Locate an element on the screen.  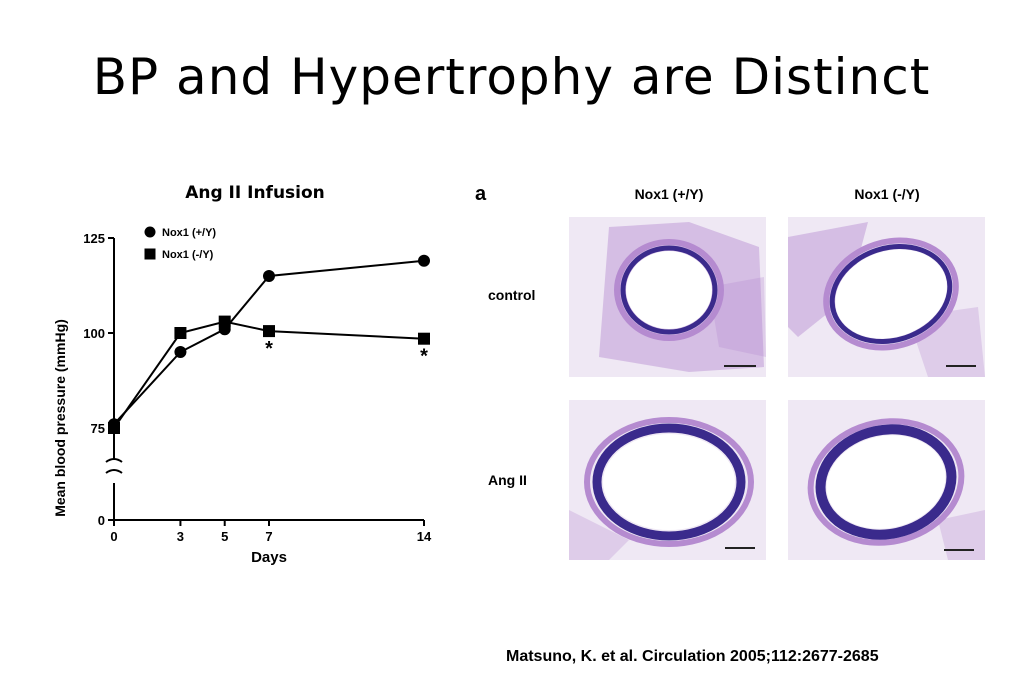
x-tick-label: 5 is located at coordinates (224, 536).